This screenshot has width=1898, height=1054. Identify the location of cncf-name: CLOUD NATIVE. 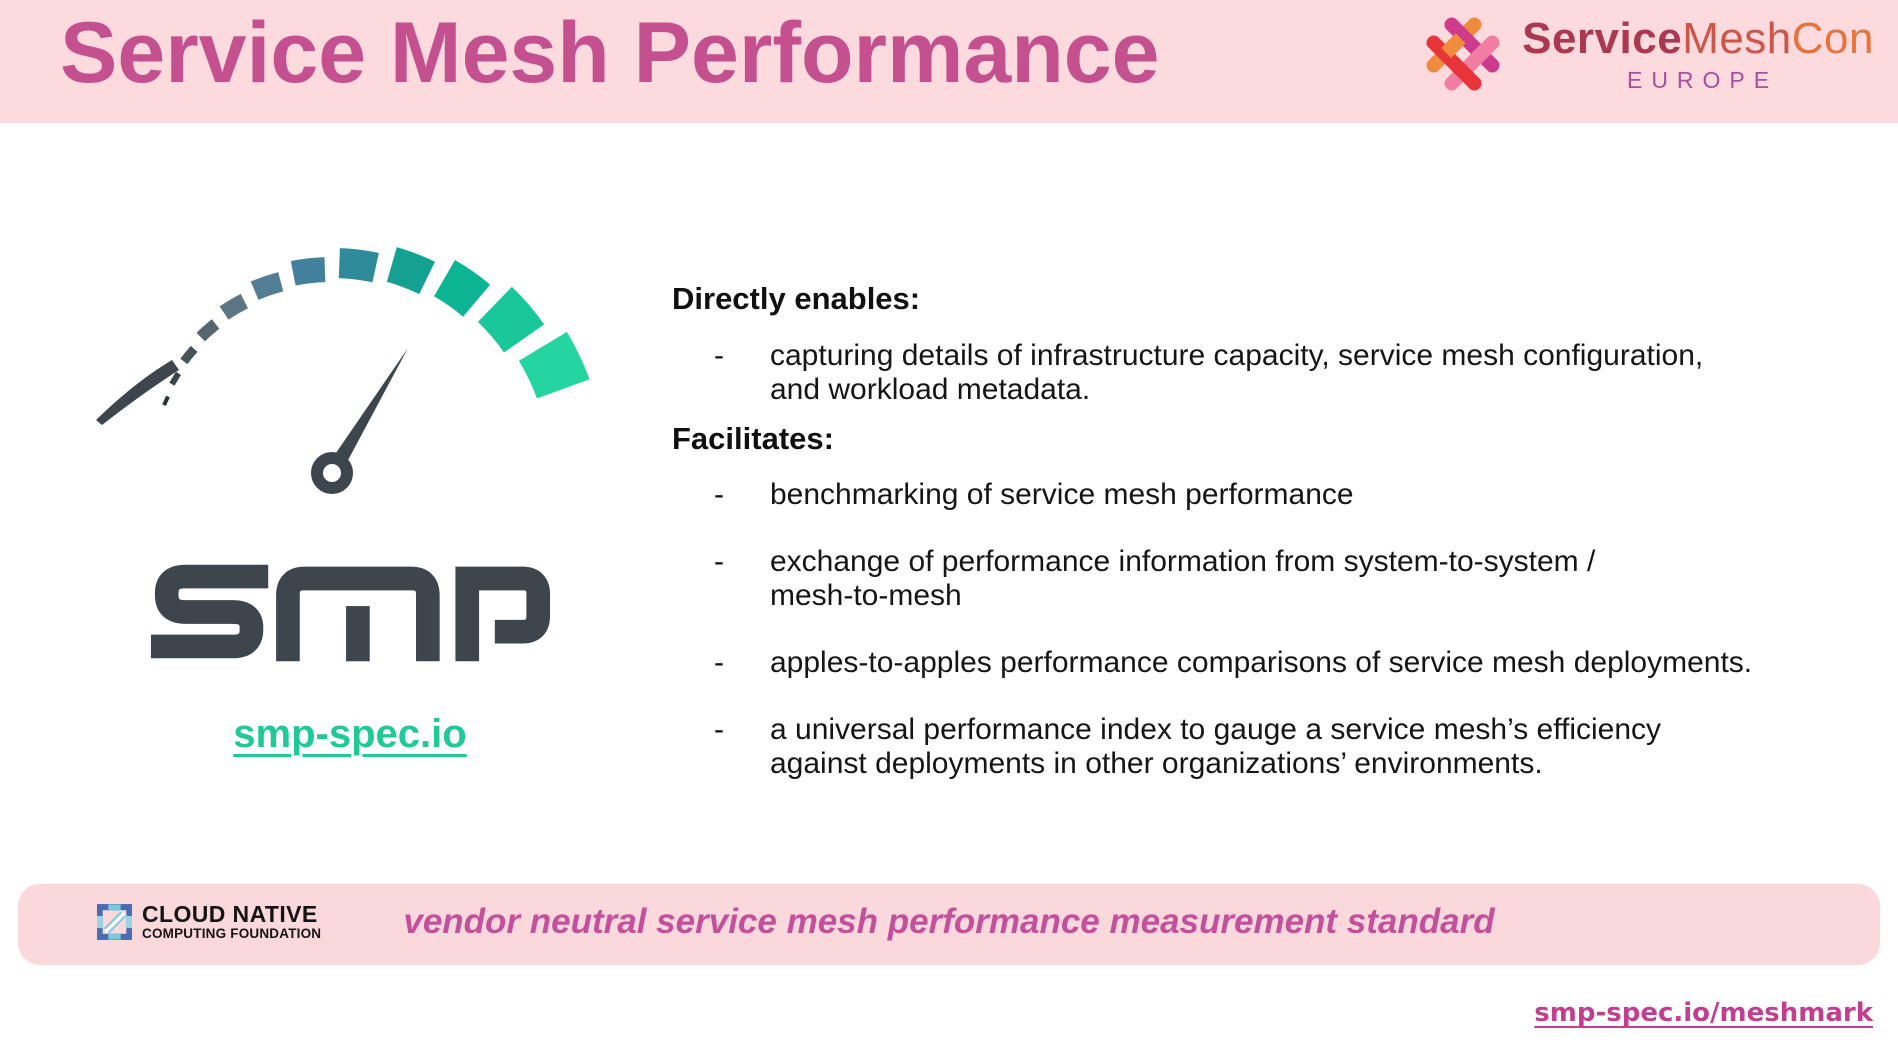
(230, 914).